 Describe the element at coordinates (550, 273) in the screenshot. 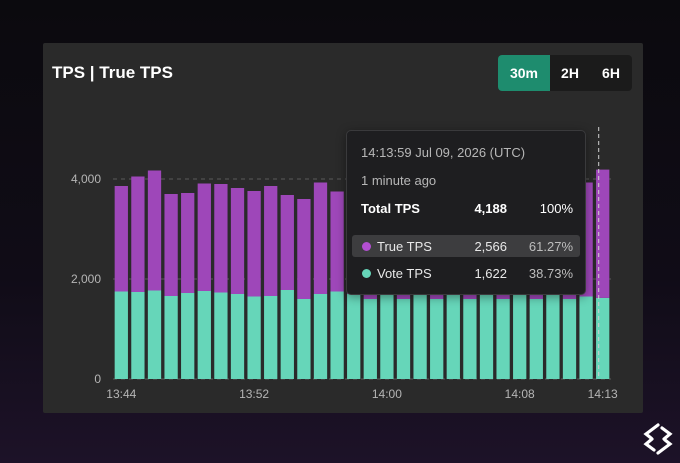

I see `vote-tps-percent: 38.73%` at that location.